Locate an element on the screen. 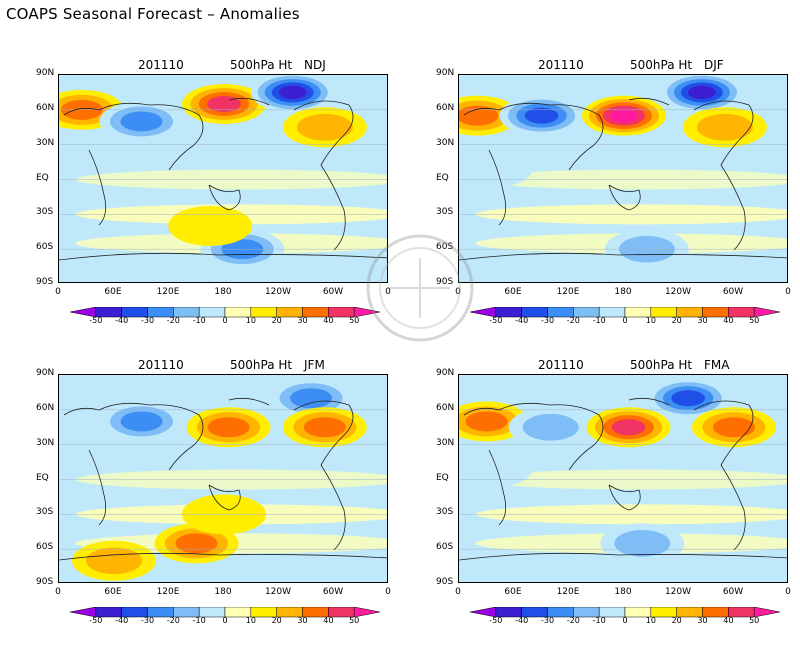  page-title: COAPS Seasonal Forecast – Anomalies is located at coordinates (153, 14).